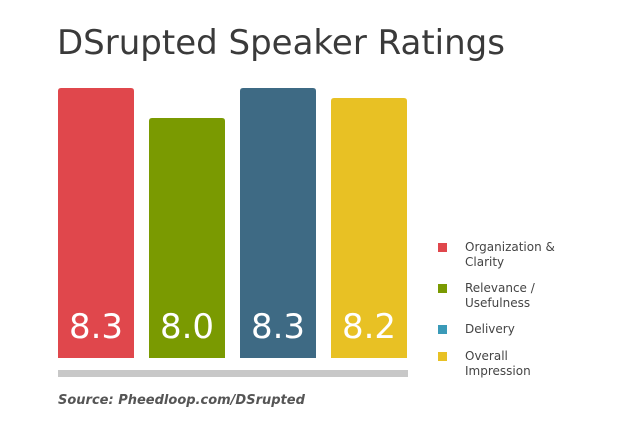 This screenshot has width=630, height=427. I want to click on legend-label: Relevance / Usefulness, so click(500, 295).